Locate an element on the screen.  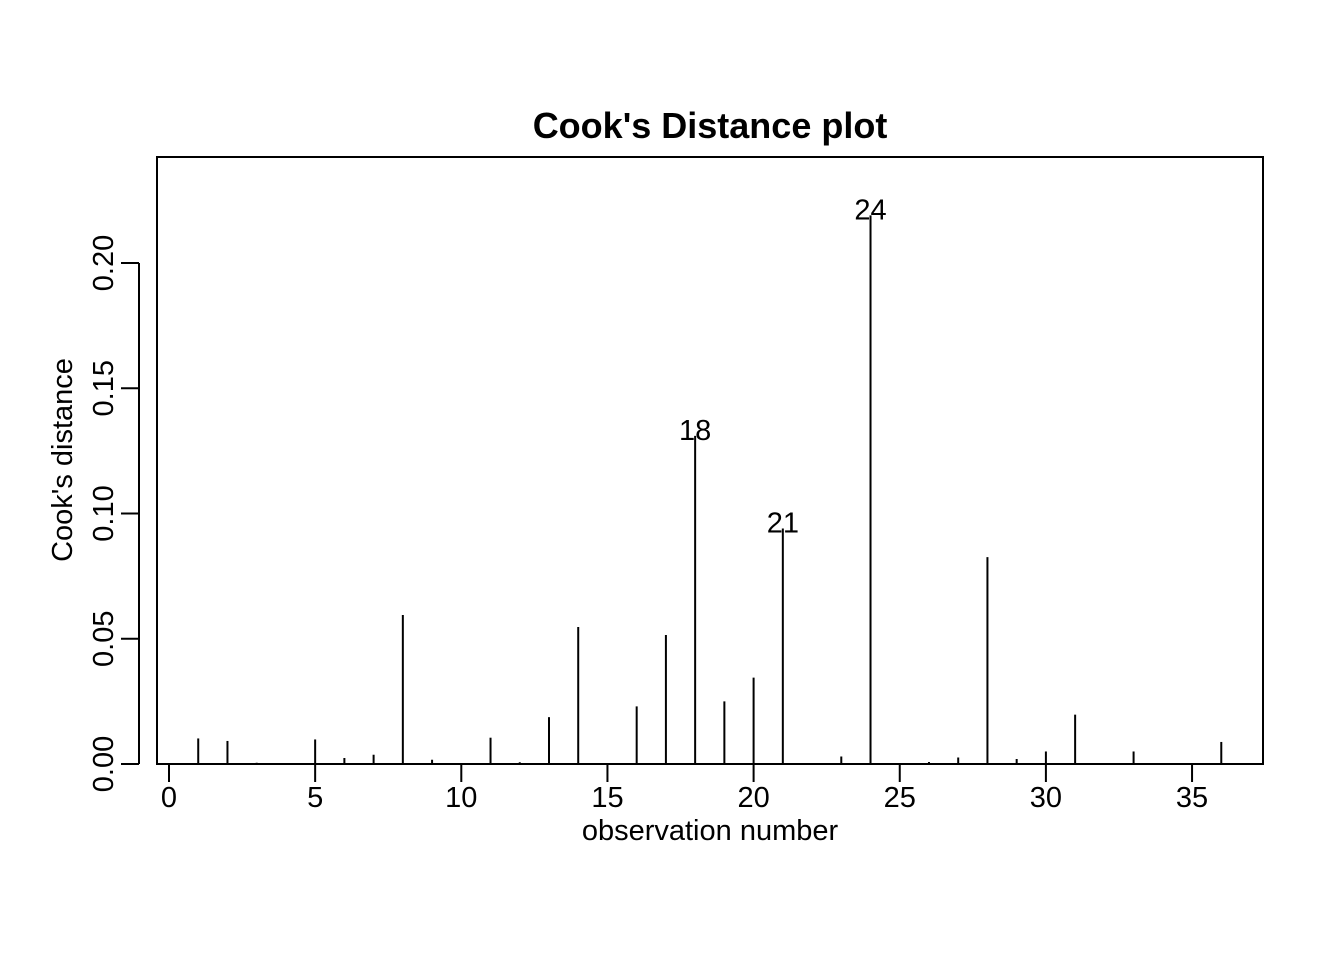
x-tick-label-0: 0 is located at coordinates (169, 798).